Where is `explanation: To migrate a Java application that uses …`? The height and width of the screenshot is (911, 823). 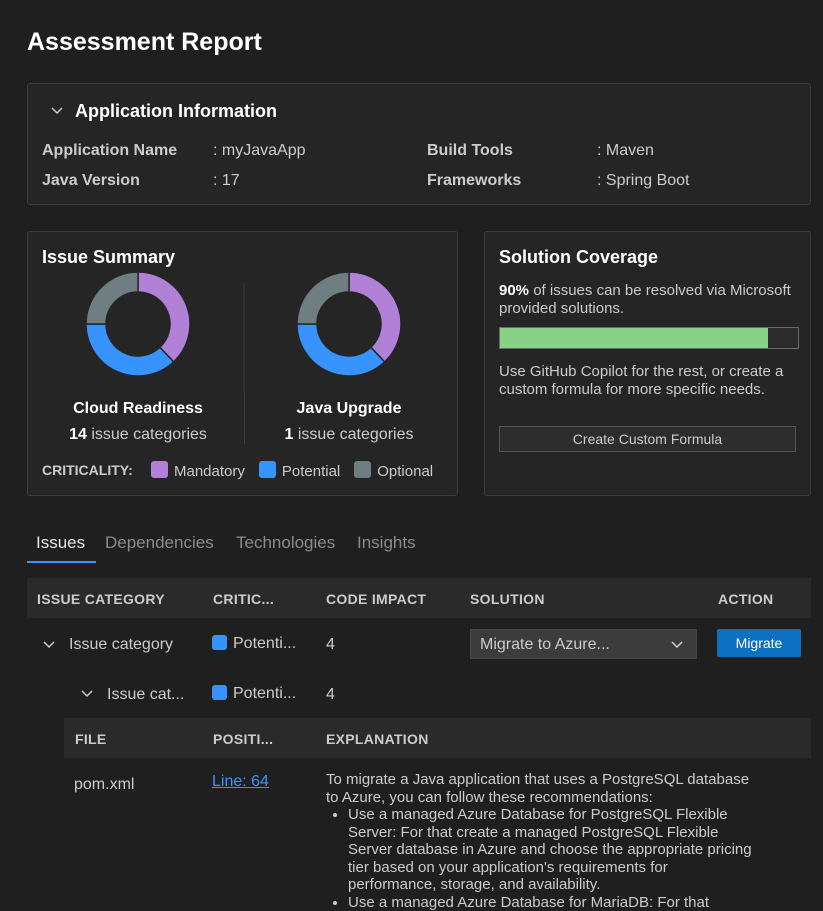 explanation: To migrate a Java application that uses … is located at coordinates (541, 841).